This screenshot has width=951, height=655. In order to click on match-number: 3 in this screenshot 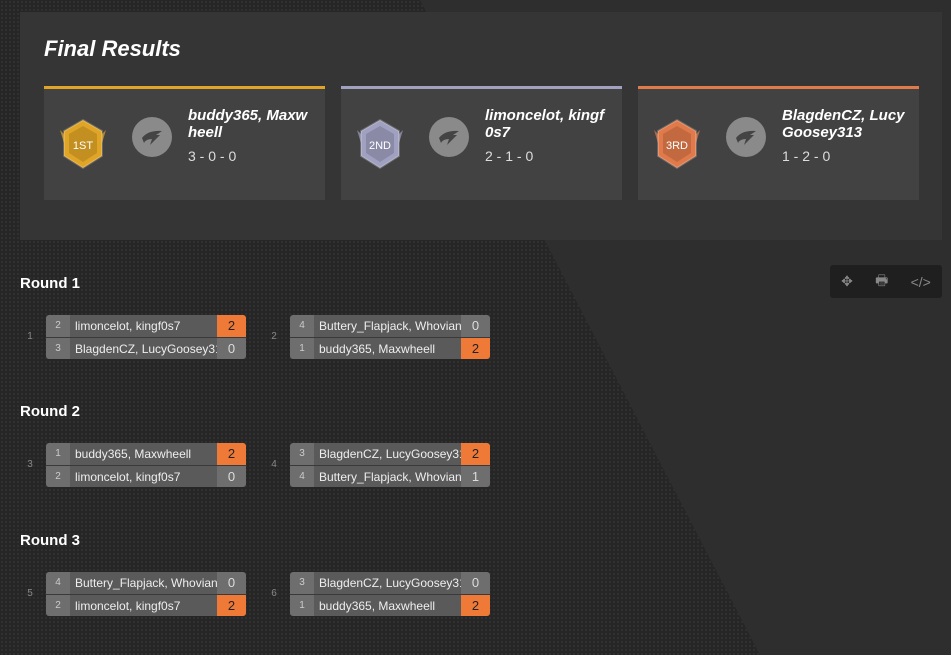, I will do `click(30, 464)`.